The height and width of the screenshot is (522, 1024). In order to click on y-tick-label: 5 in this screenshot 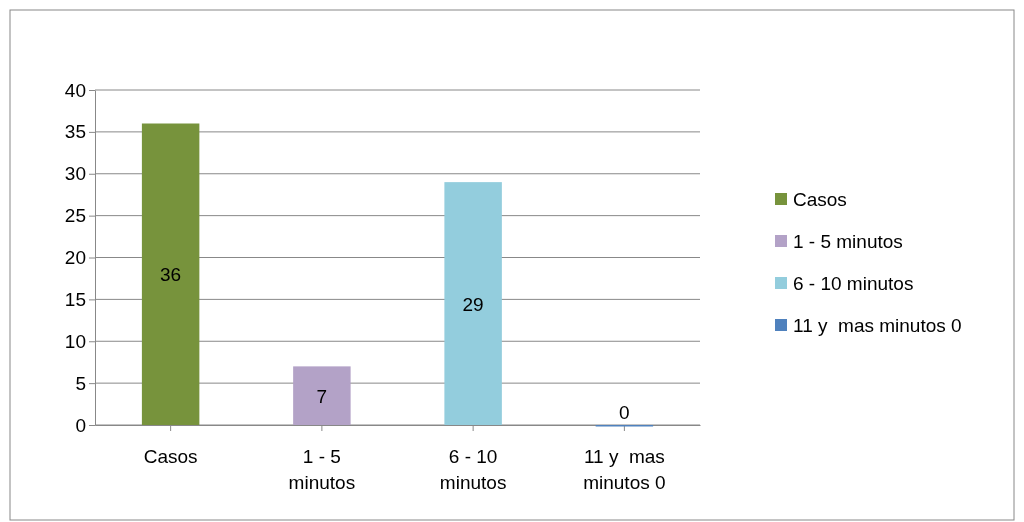, I will do `click(80, 383)`.